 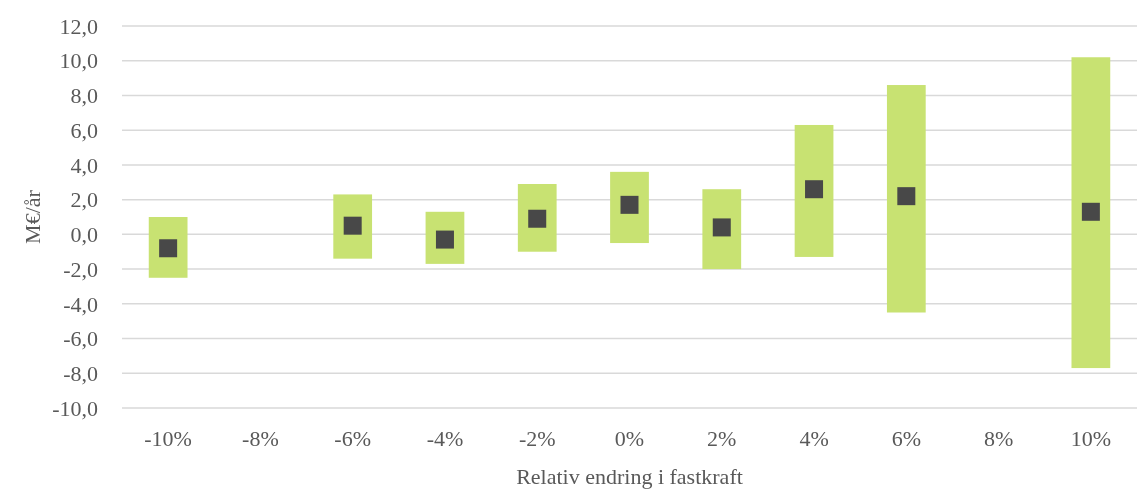 I want to click on y-tick-label: 8,0, so click(x=84, y=96).